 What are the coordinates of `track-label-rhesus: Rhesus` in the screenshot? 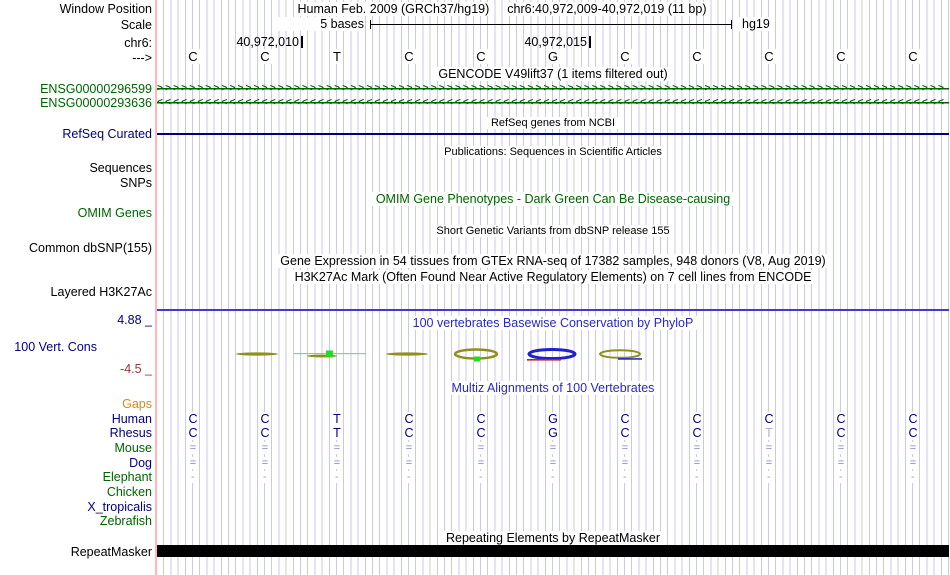 It's located at (130, 433).